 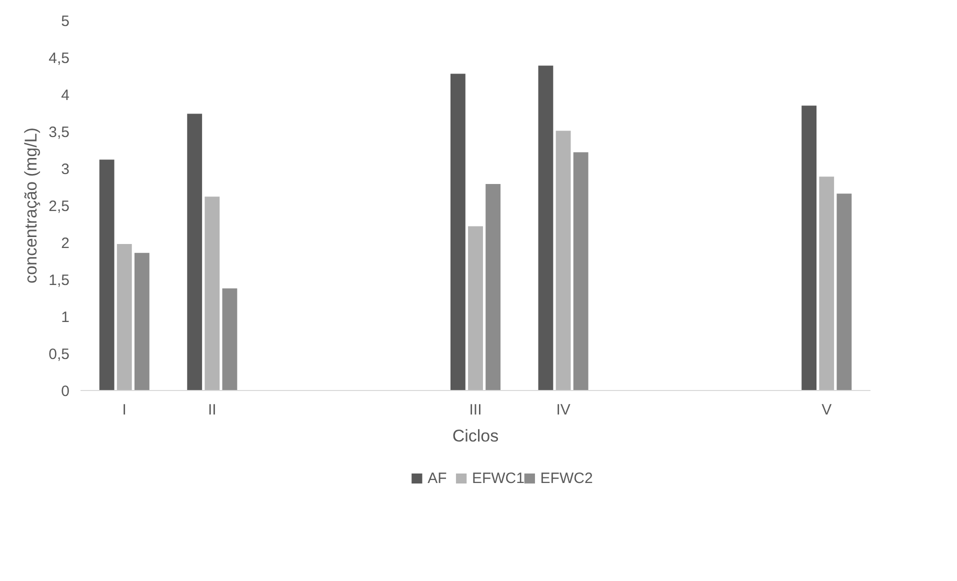 What do you see at coordinates (31, 206) in the screenshot?
I see `y-axis-title: concentração (mg/L)` at bounding box center [31, 206].